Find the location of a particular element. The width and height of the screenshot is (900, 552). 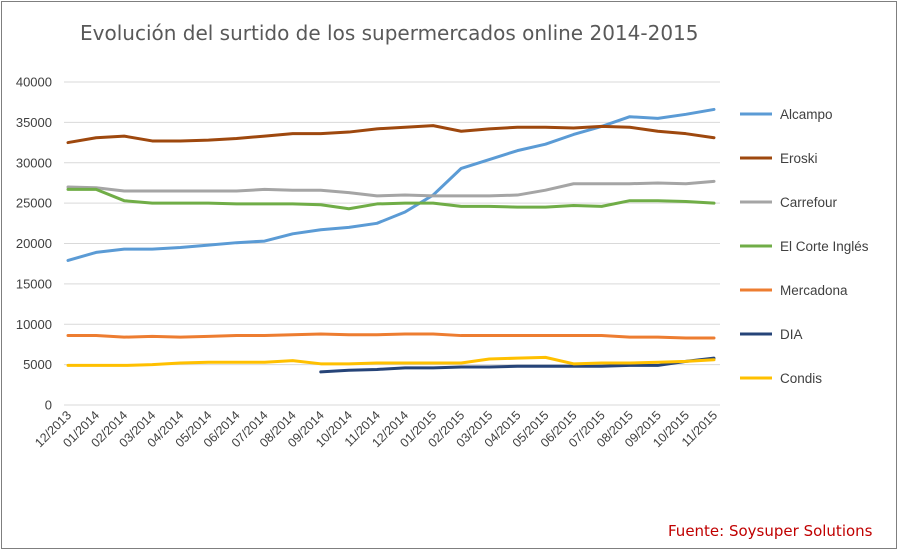

series-line-dia is located at coordinates (517, 365).